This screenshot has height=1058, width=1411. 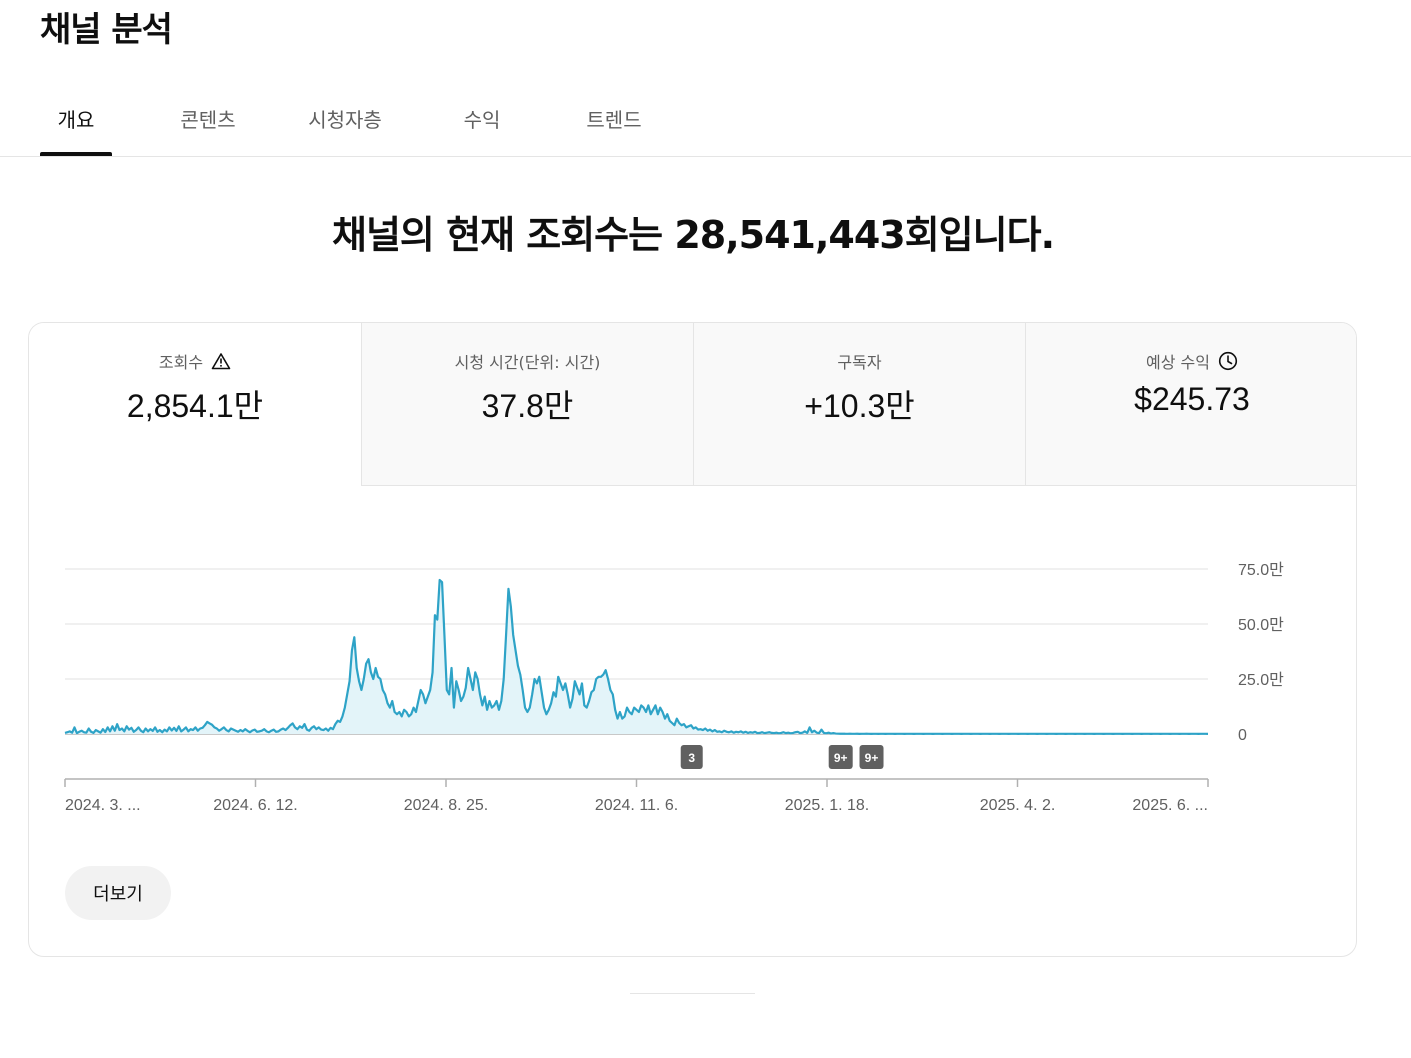 What do you see at coordinates (255, 805) in the screenshot?
I see `x-tick-label: 2024. 6. 12.` at bounding box center [255, 805].